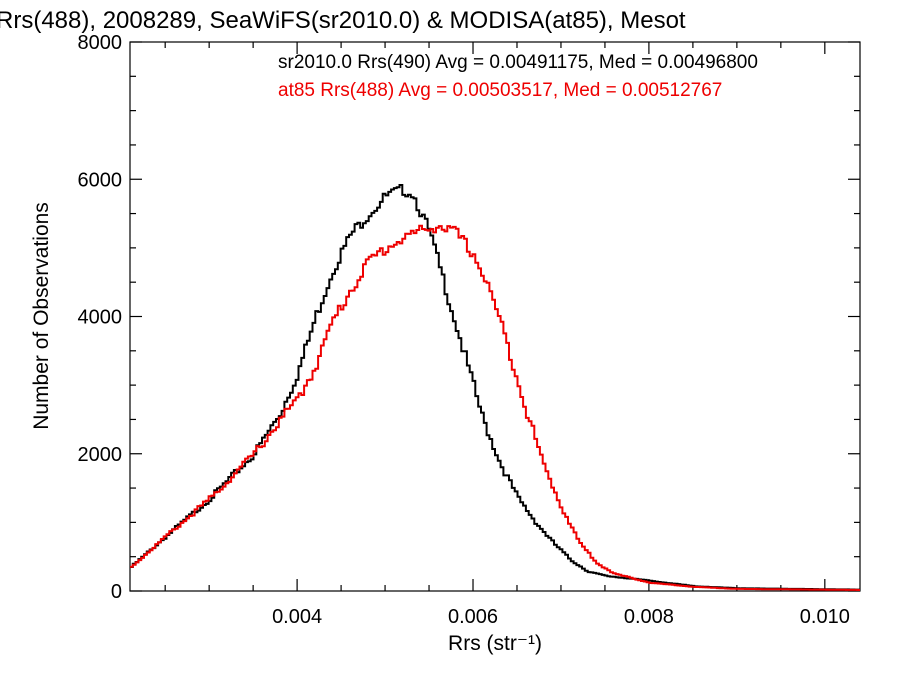  What do you see at coordinates (100, 455) in the screenshot?
I see `y-tick-label: 2000` at bounding box center [100, 455].